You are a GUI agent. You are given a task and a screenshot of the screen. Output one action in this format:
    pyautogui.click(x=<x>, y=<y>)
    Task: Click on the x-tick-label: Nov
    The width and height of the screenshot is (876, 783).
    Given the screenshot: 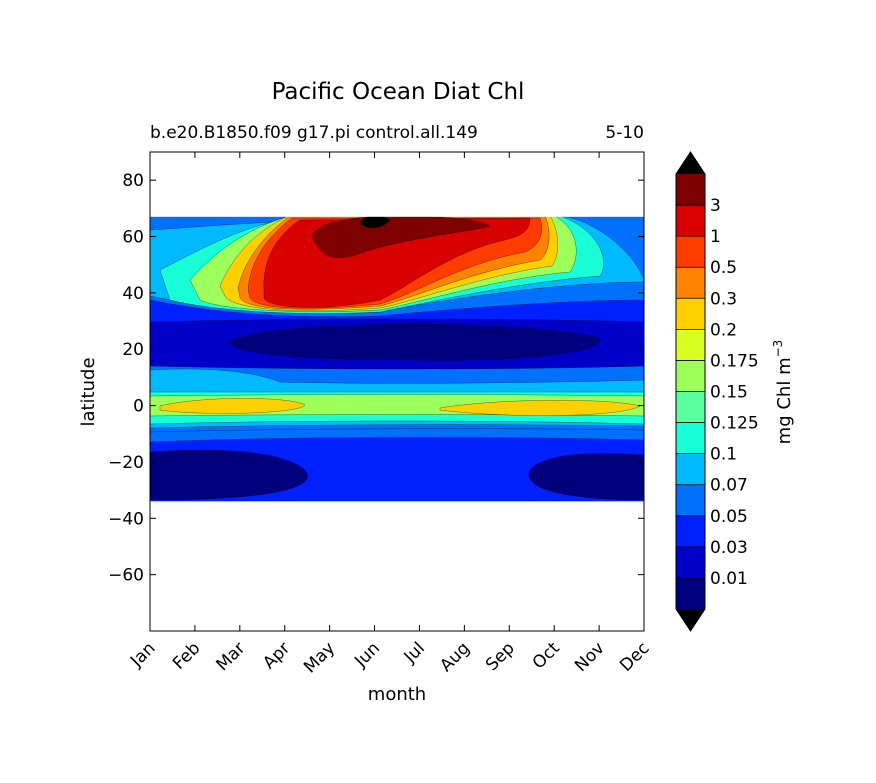 What is the action you would take?
    pyautogui.click(x=590, y=657)
    